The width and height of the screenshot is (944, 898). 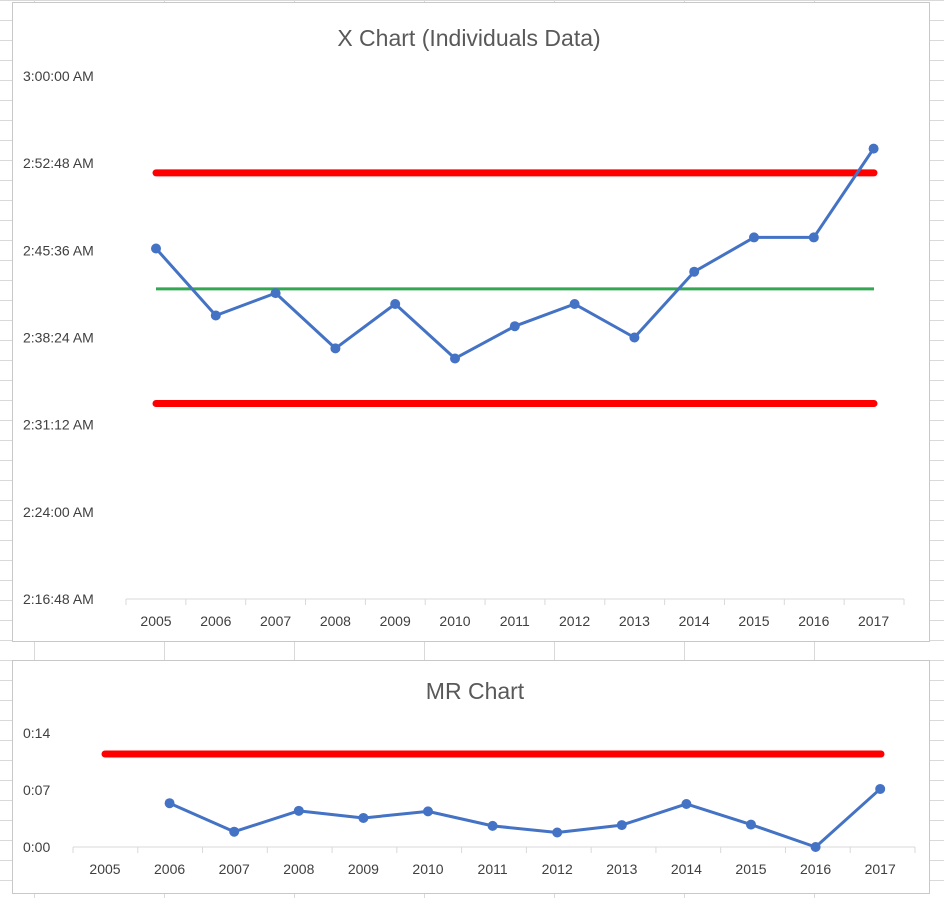 What do you see at coordinates (880, 869) in the screenshot?
I see `mr-x-tick-label: 2017` at bounding box center [880, 869].